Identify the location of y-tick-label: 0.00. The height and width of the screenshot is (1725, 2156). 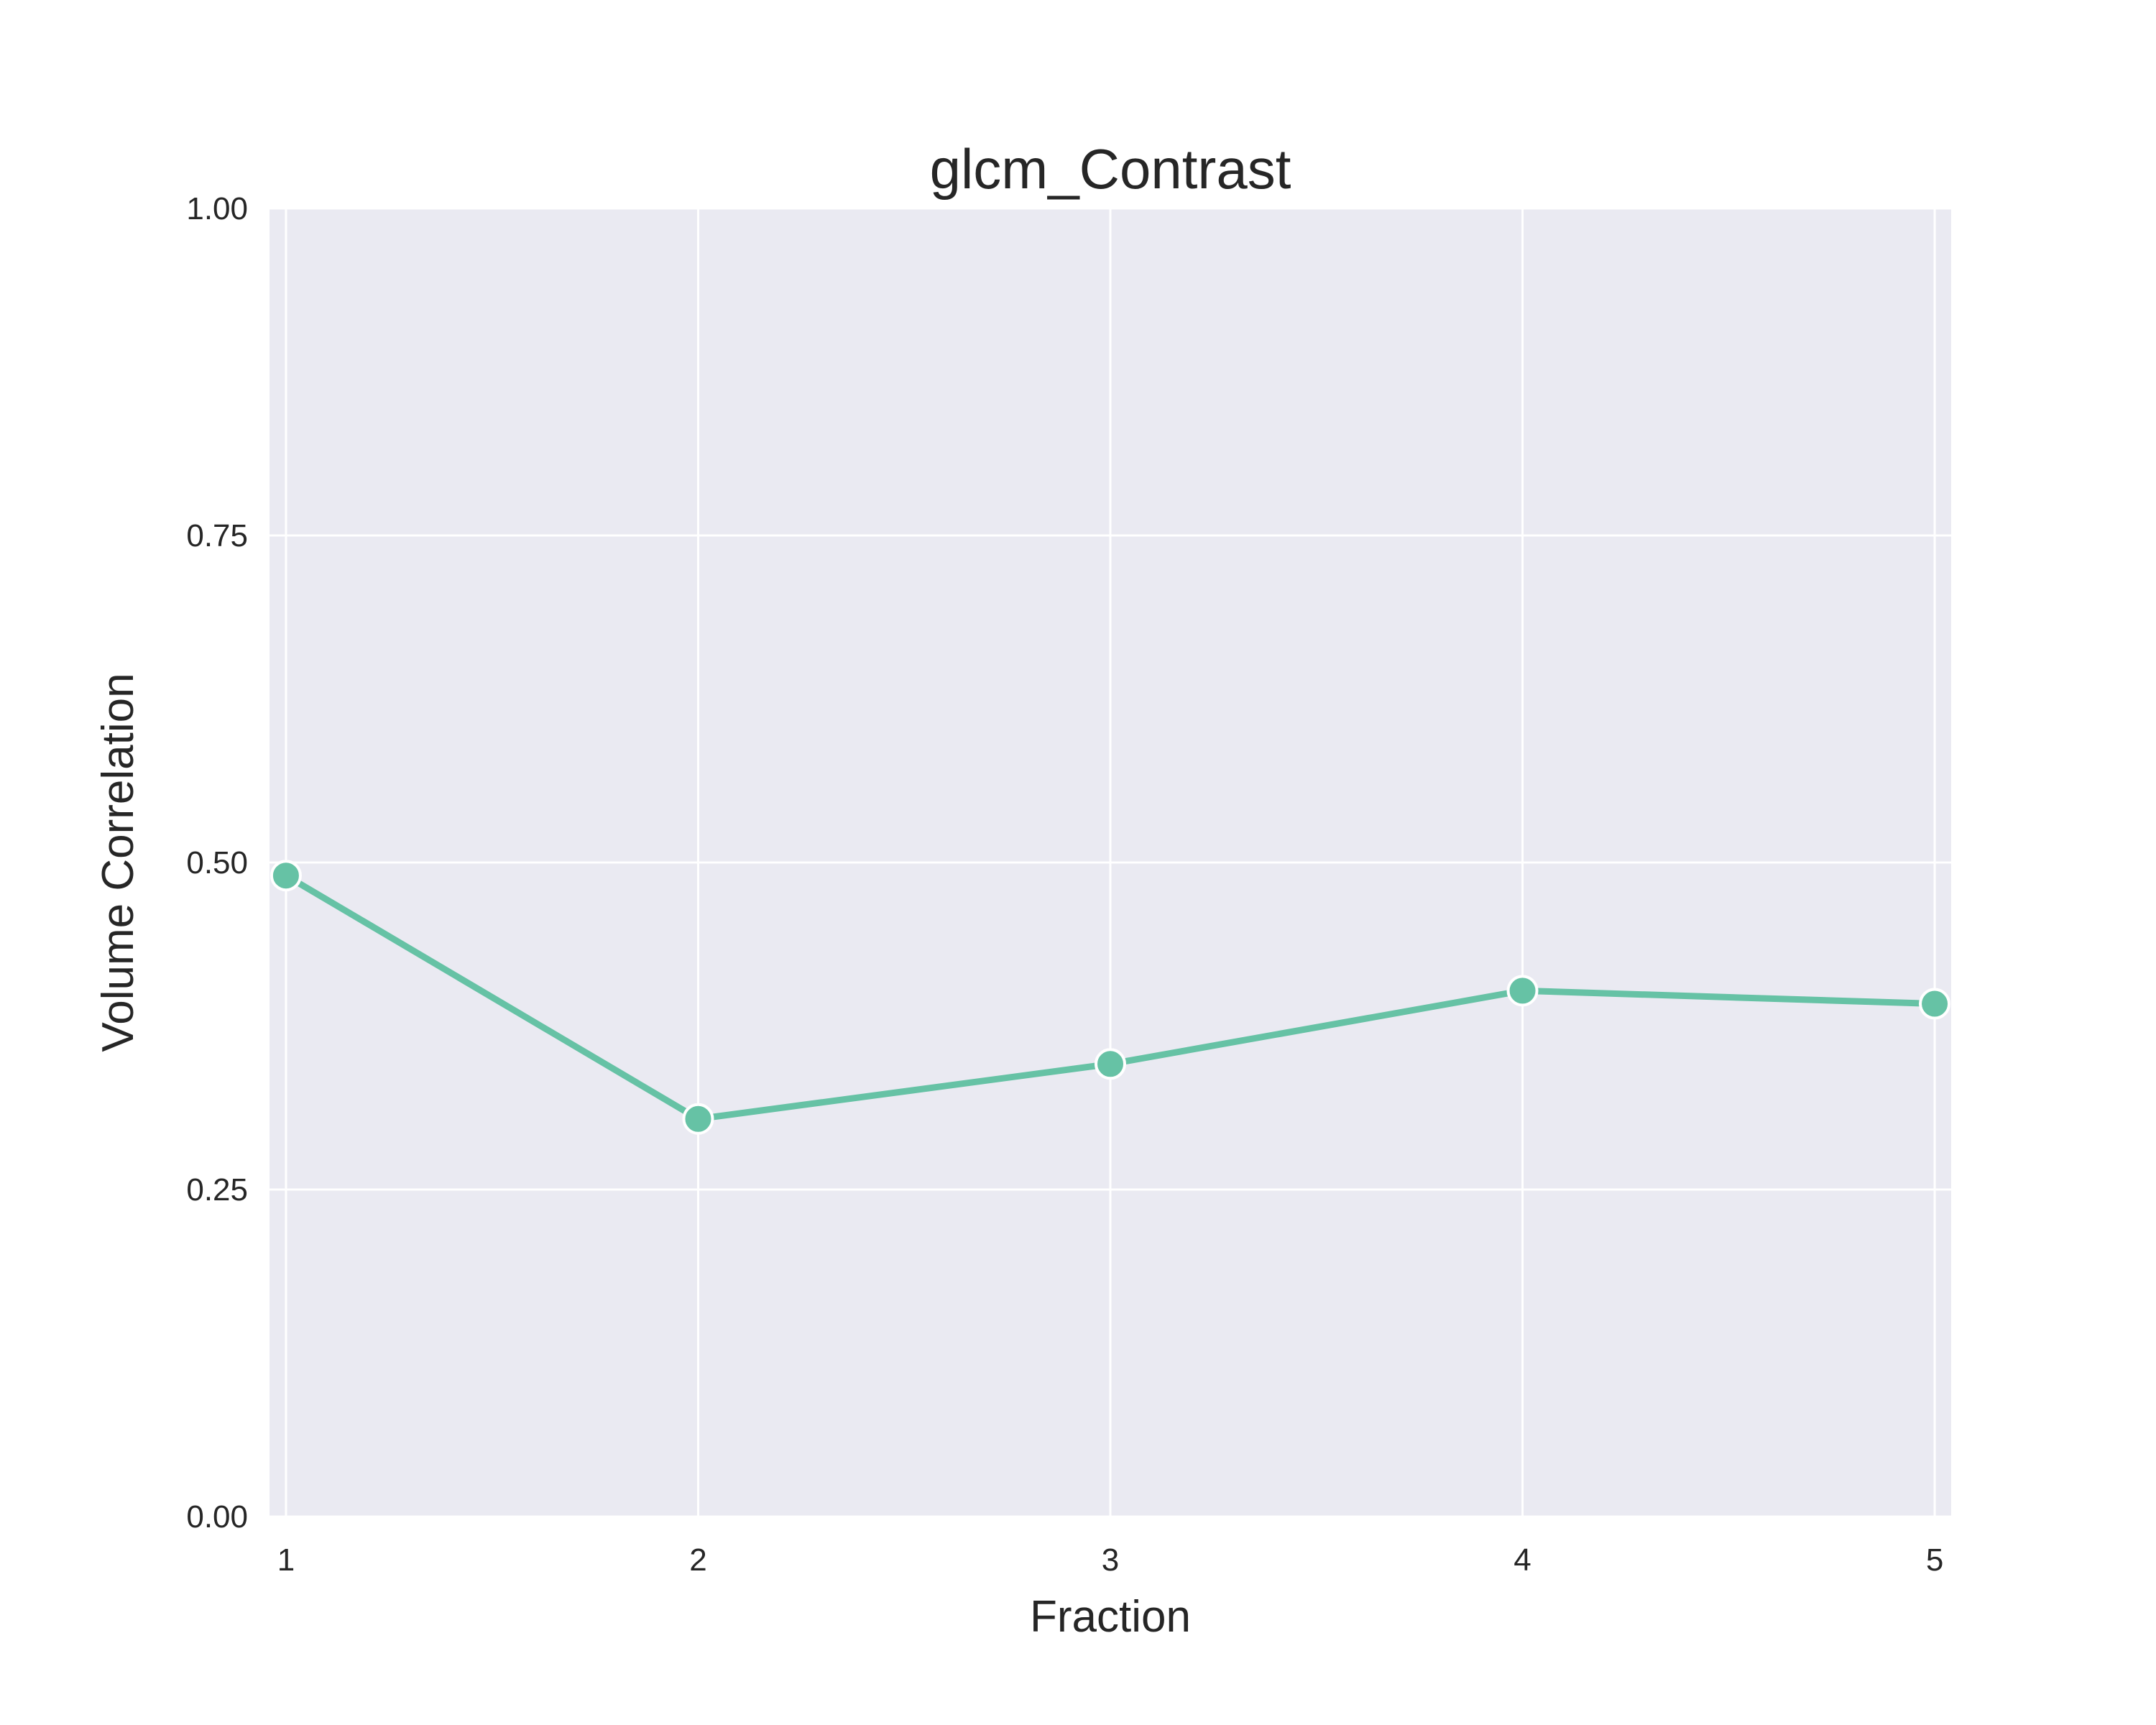
(217, 1517).